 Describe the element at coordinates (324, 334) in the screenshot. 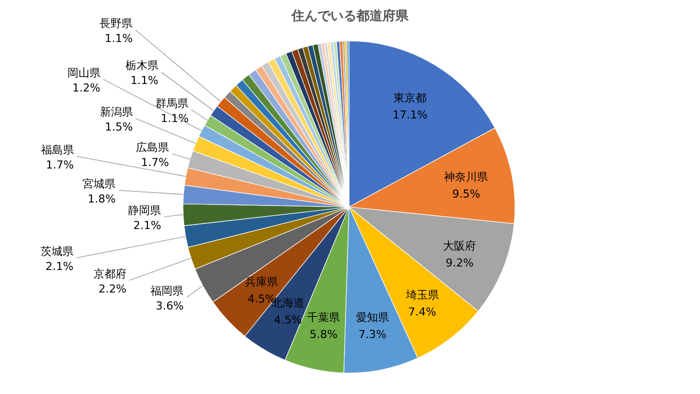

I see `data-label: 5.8%` at that location.